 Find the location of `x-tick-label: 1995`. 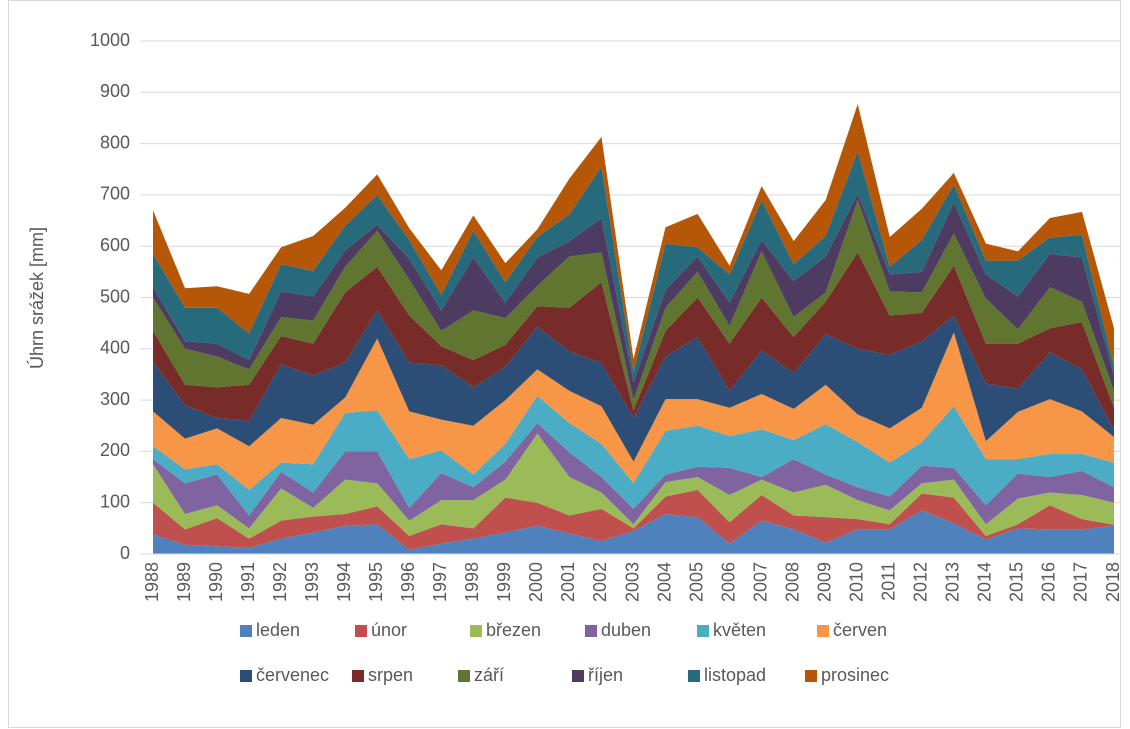

x-tick-label: 1995 is located at coordinates (376, 582).